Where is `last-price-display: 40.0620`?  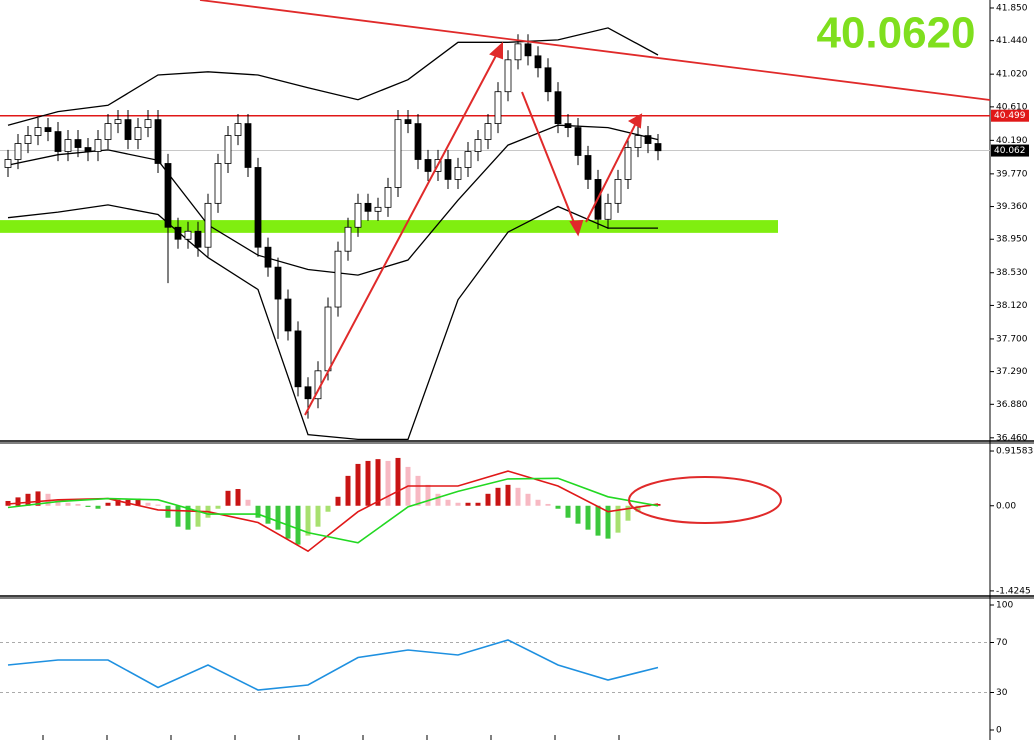 last-price-display: 40.0620 is located at coordinates (895, 33).